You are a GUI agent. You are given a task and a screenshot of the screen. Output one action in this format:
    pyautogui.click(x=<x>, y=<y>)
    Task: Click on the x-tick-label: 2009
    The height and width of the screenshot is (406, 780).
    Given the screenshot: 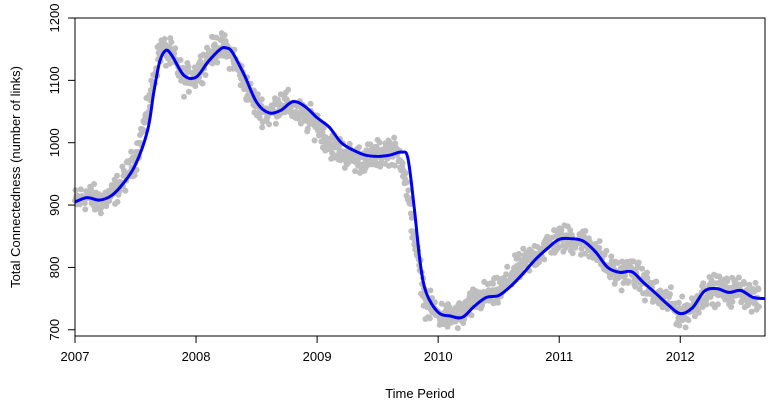 What is the action you would take?
    pyautogui.click(x=317, y=356)
    